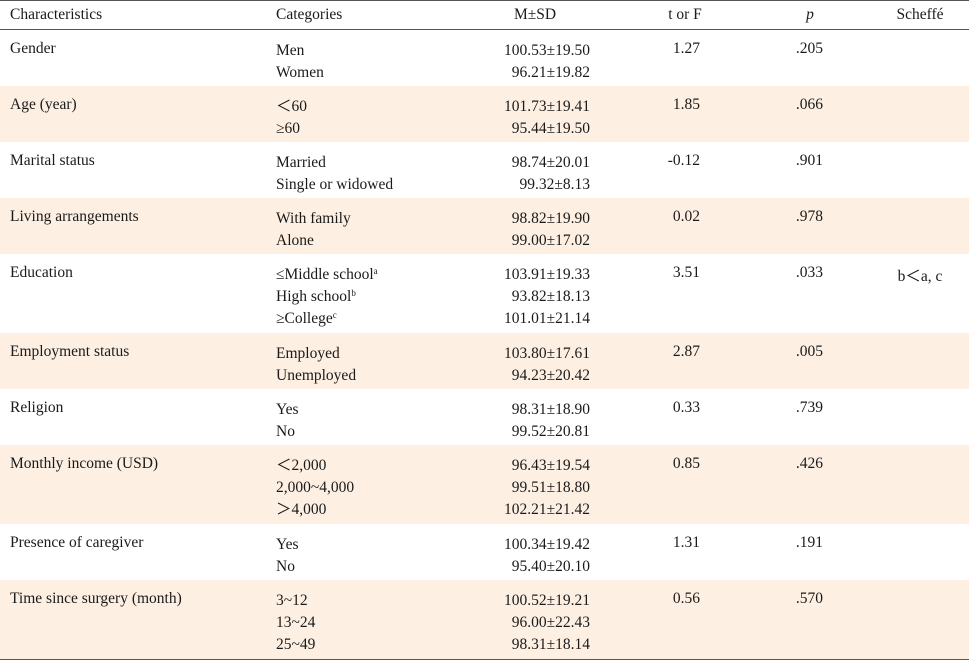  I want to click on row-categories: With family Alone, so click(313, 230).